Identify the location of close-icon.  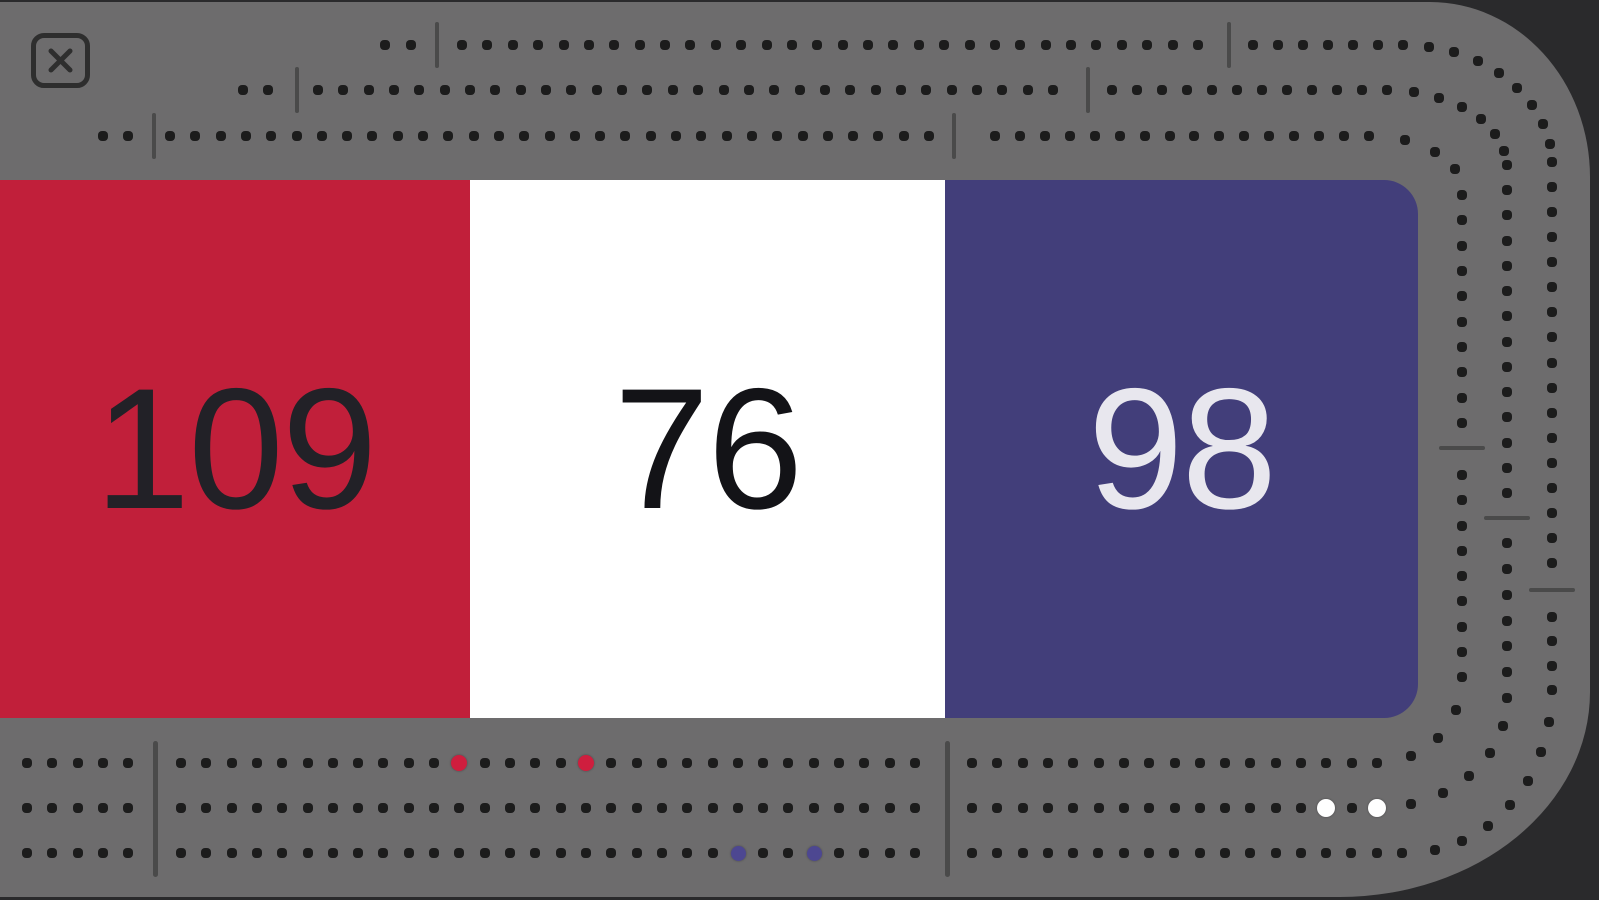
(60, 60).